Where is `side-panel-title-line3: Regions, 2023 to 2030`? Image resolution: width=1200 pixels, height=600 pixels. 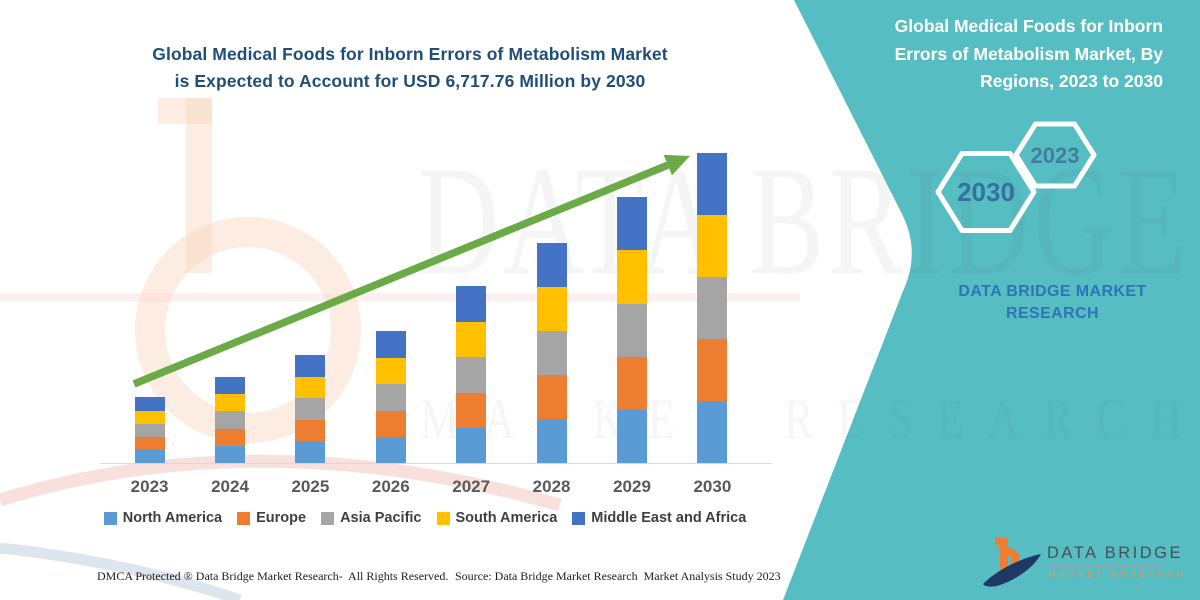 side-panel-title-line3: Regions, 2023 to 2030 is located at coordinates (1071, 81).